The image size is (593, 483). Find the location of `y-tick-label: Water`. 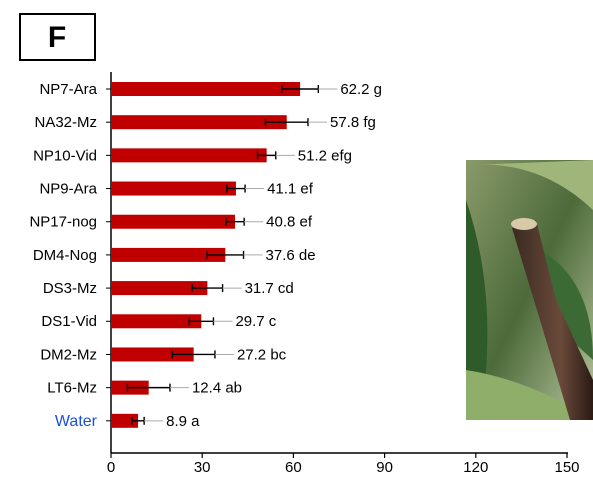

y-tick-label: Water is located at coordinates (76, 421).